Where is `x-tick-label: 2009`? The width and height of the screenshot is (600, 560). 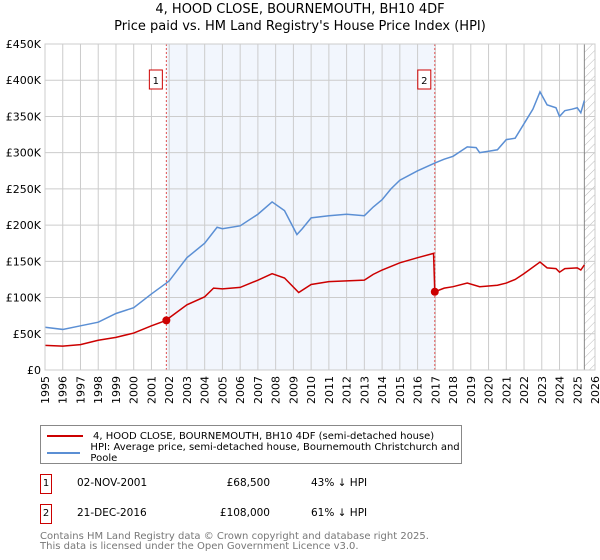 x-tick-label: 2009 is located at coordinates (293, 390).